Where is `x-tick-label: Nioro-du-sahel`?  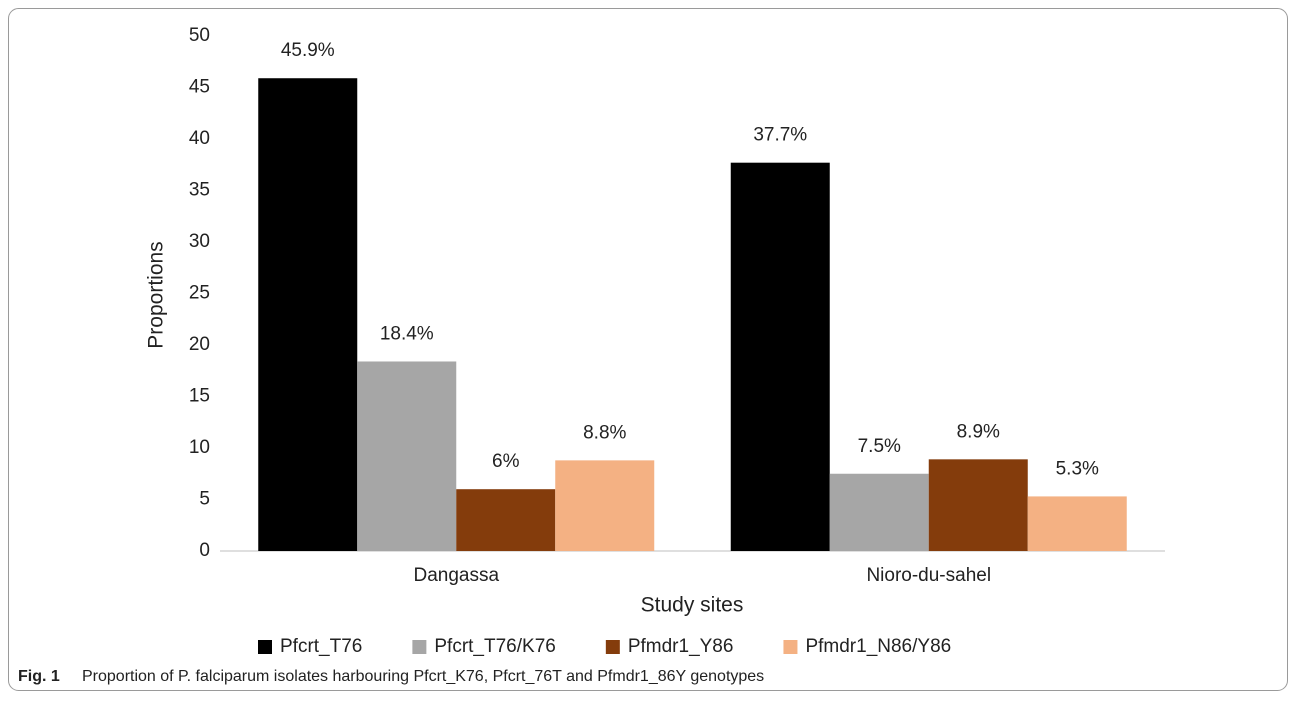 x-tick-label: Nioro-du-sahel is located at coordinates (928, 575).